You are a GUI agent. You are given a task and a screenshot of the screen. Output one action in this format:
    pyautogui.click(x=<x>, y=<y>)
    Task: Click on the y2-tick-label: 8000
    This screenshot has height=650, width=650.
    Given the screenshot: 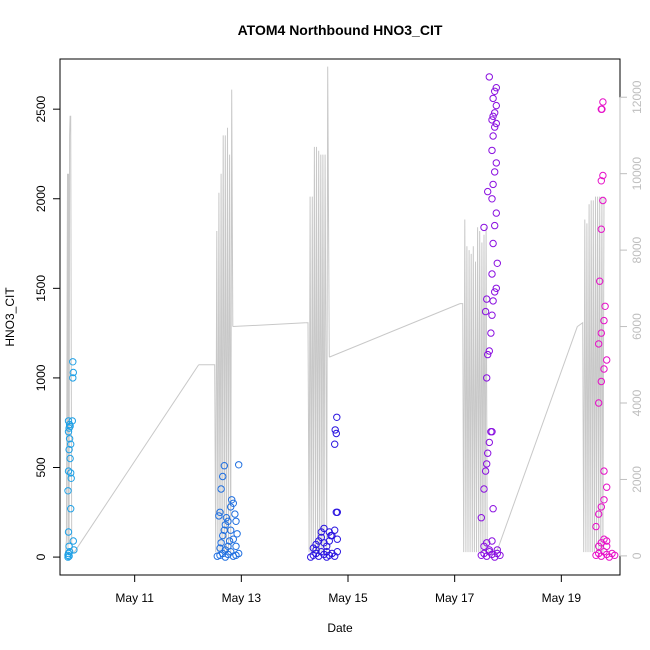 What is the action you would take?
    pyautogui.click(x=637, y=249)
    